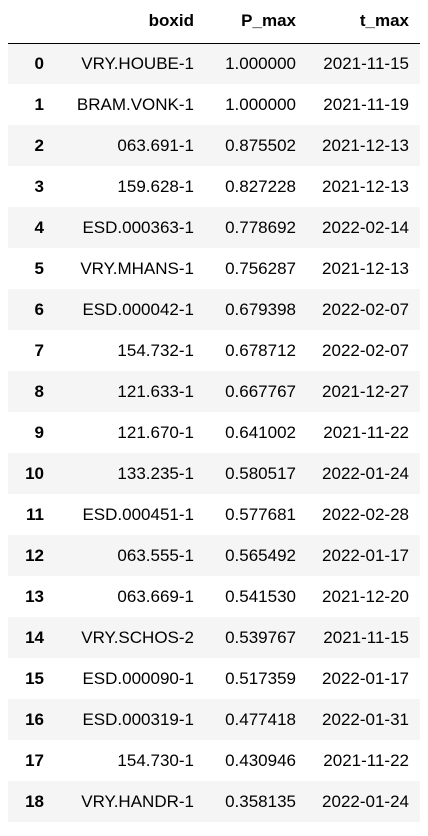 The width and height of the screenshot is (428, 836). Describe the element at coordinates (137, 801) in the screenshot. I see `cell-boxid: VRY.HANDR-1` at that location.